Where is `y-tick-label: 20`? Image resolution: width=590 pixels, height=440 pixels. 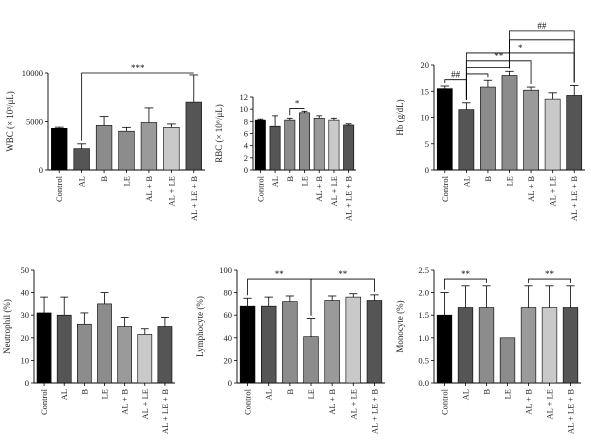 y-tick-label: 20 is located at coordinates (25, 338).